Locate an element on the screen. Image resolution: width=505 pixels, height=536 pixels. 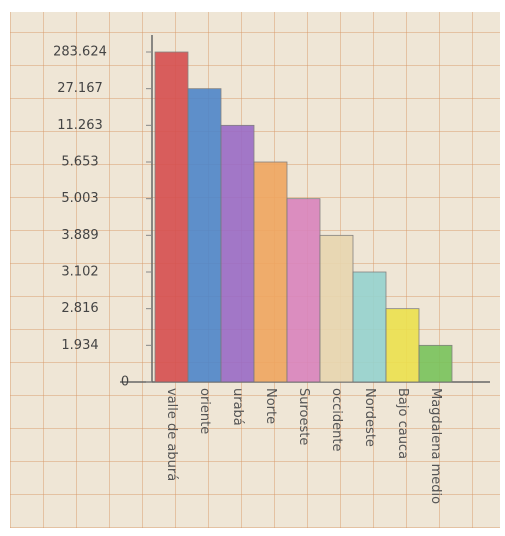
x-tick-label: Suroeste is located at coordinates (303, 416).